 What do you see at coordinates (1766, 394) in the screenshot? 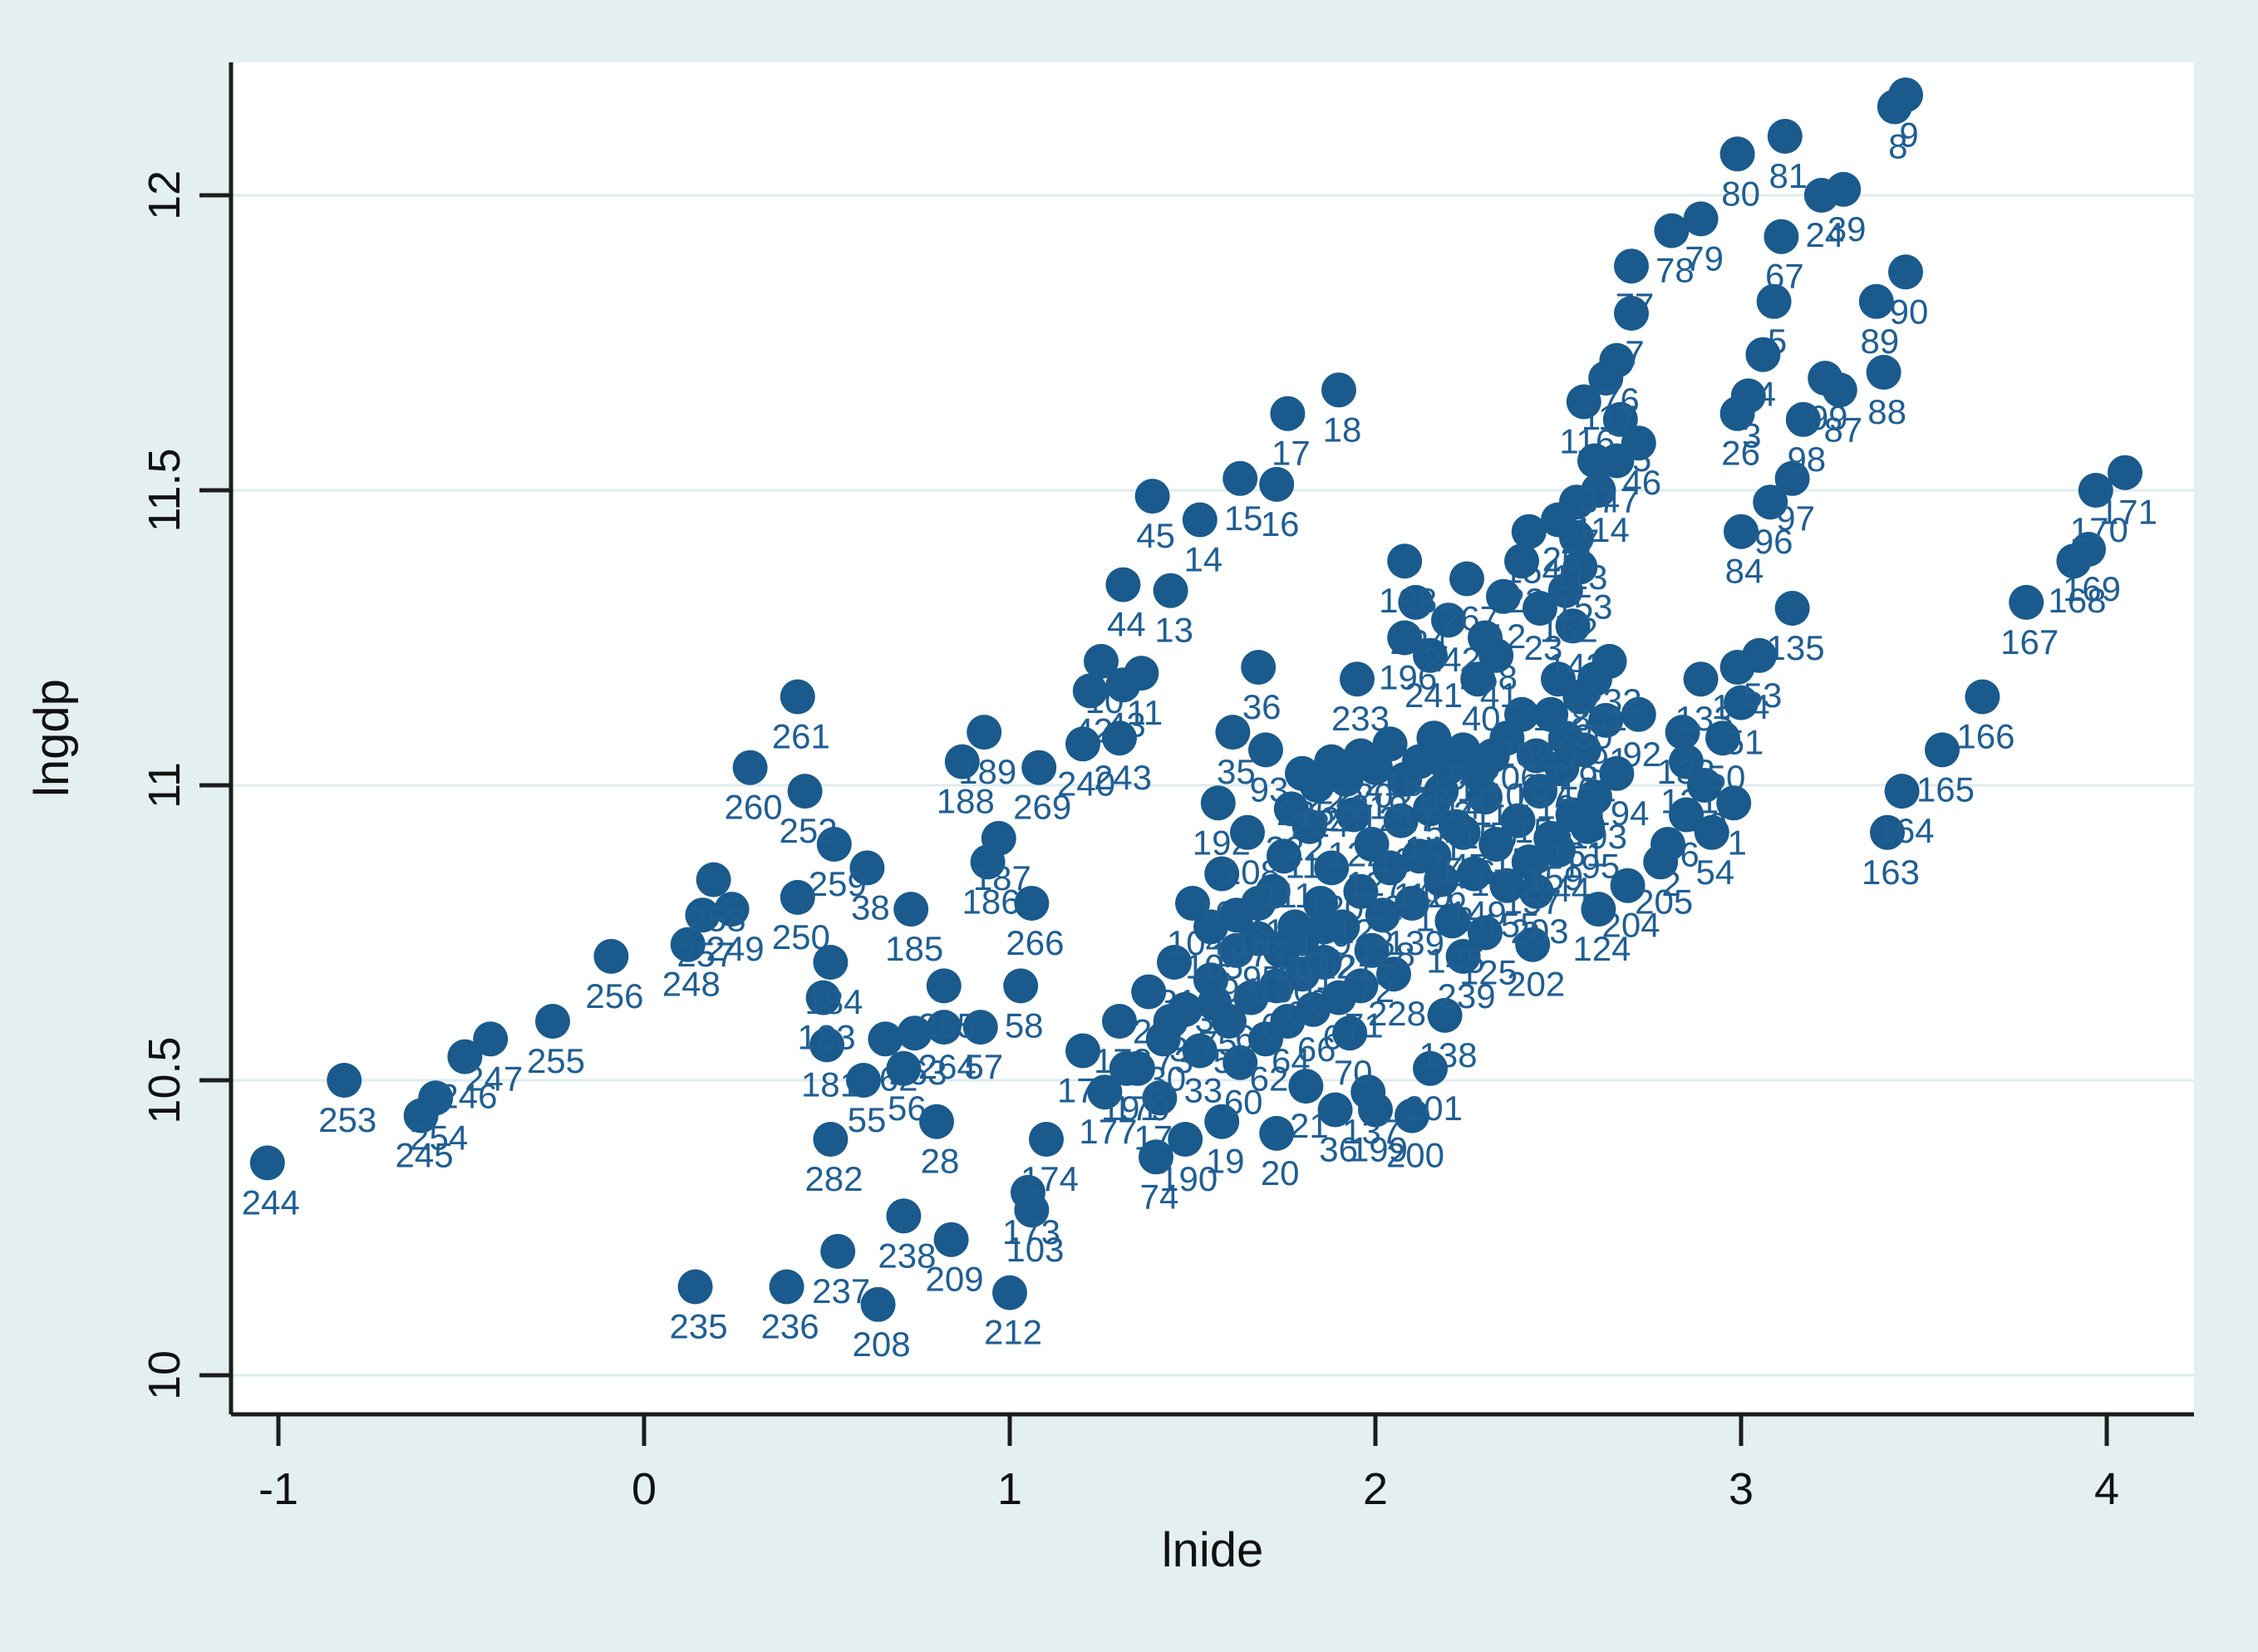
I see `point-label: 4` at bounding box center [1766, 394].